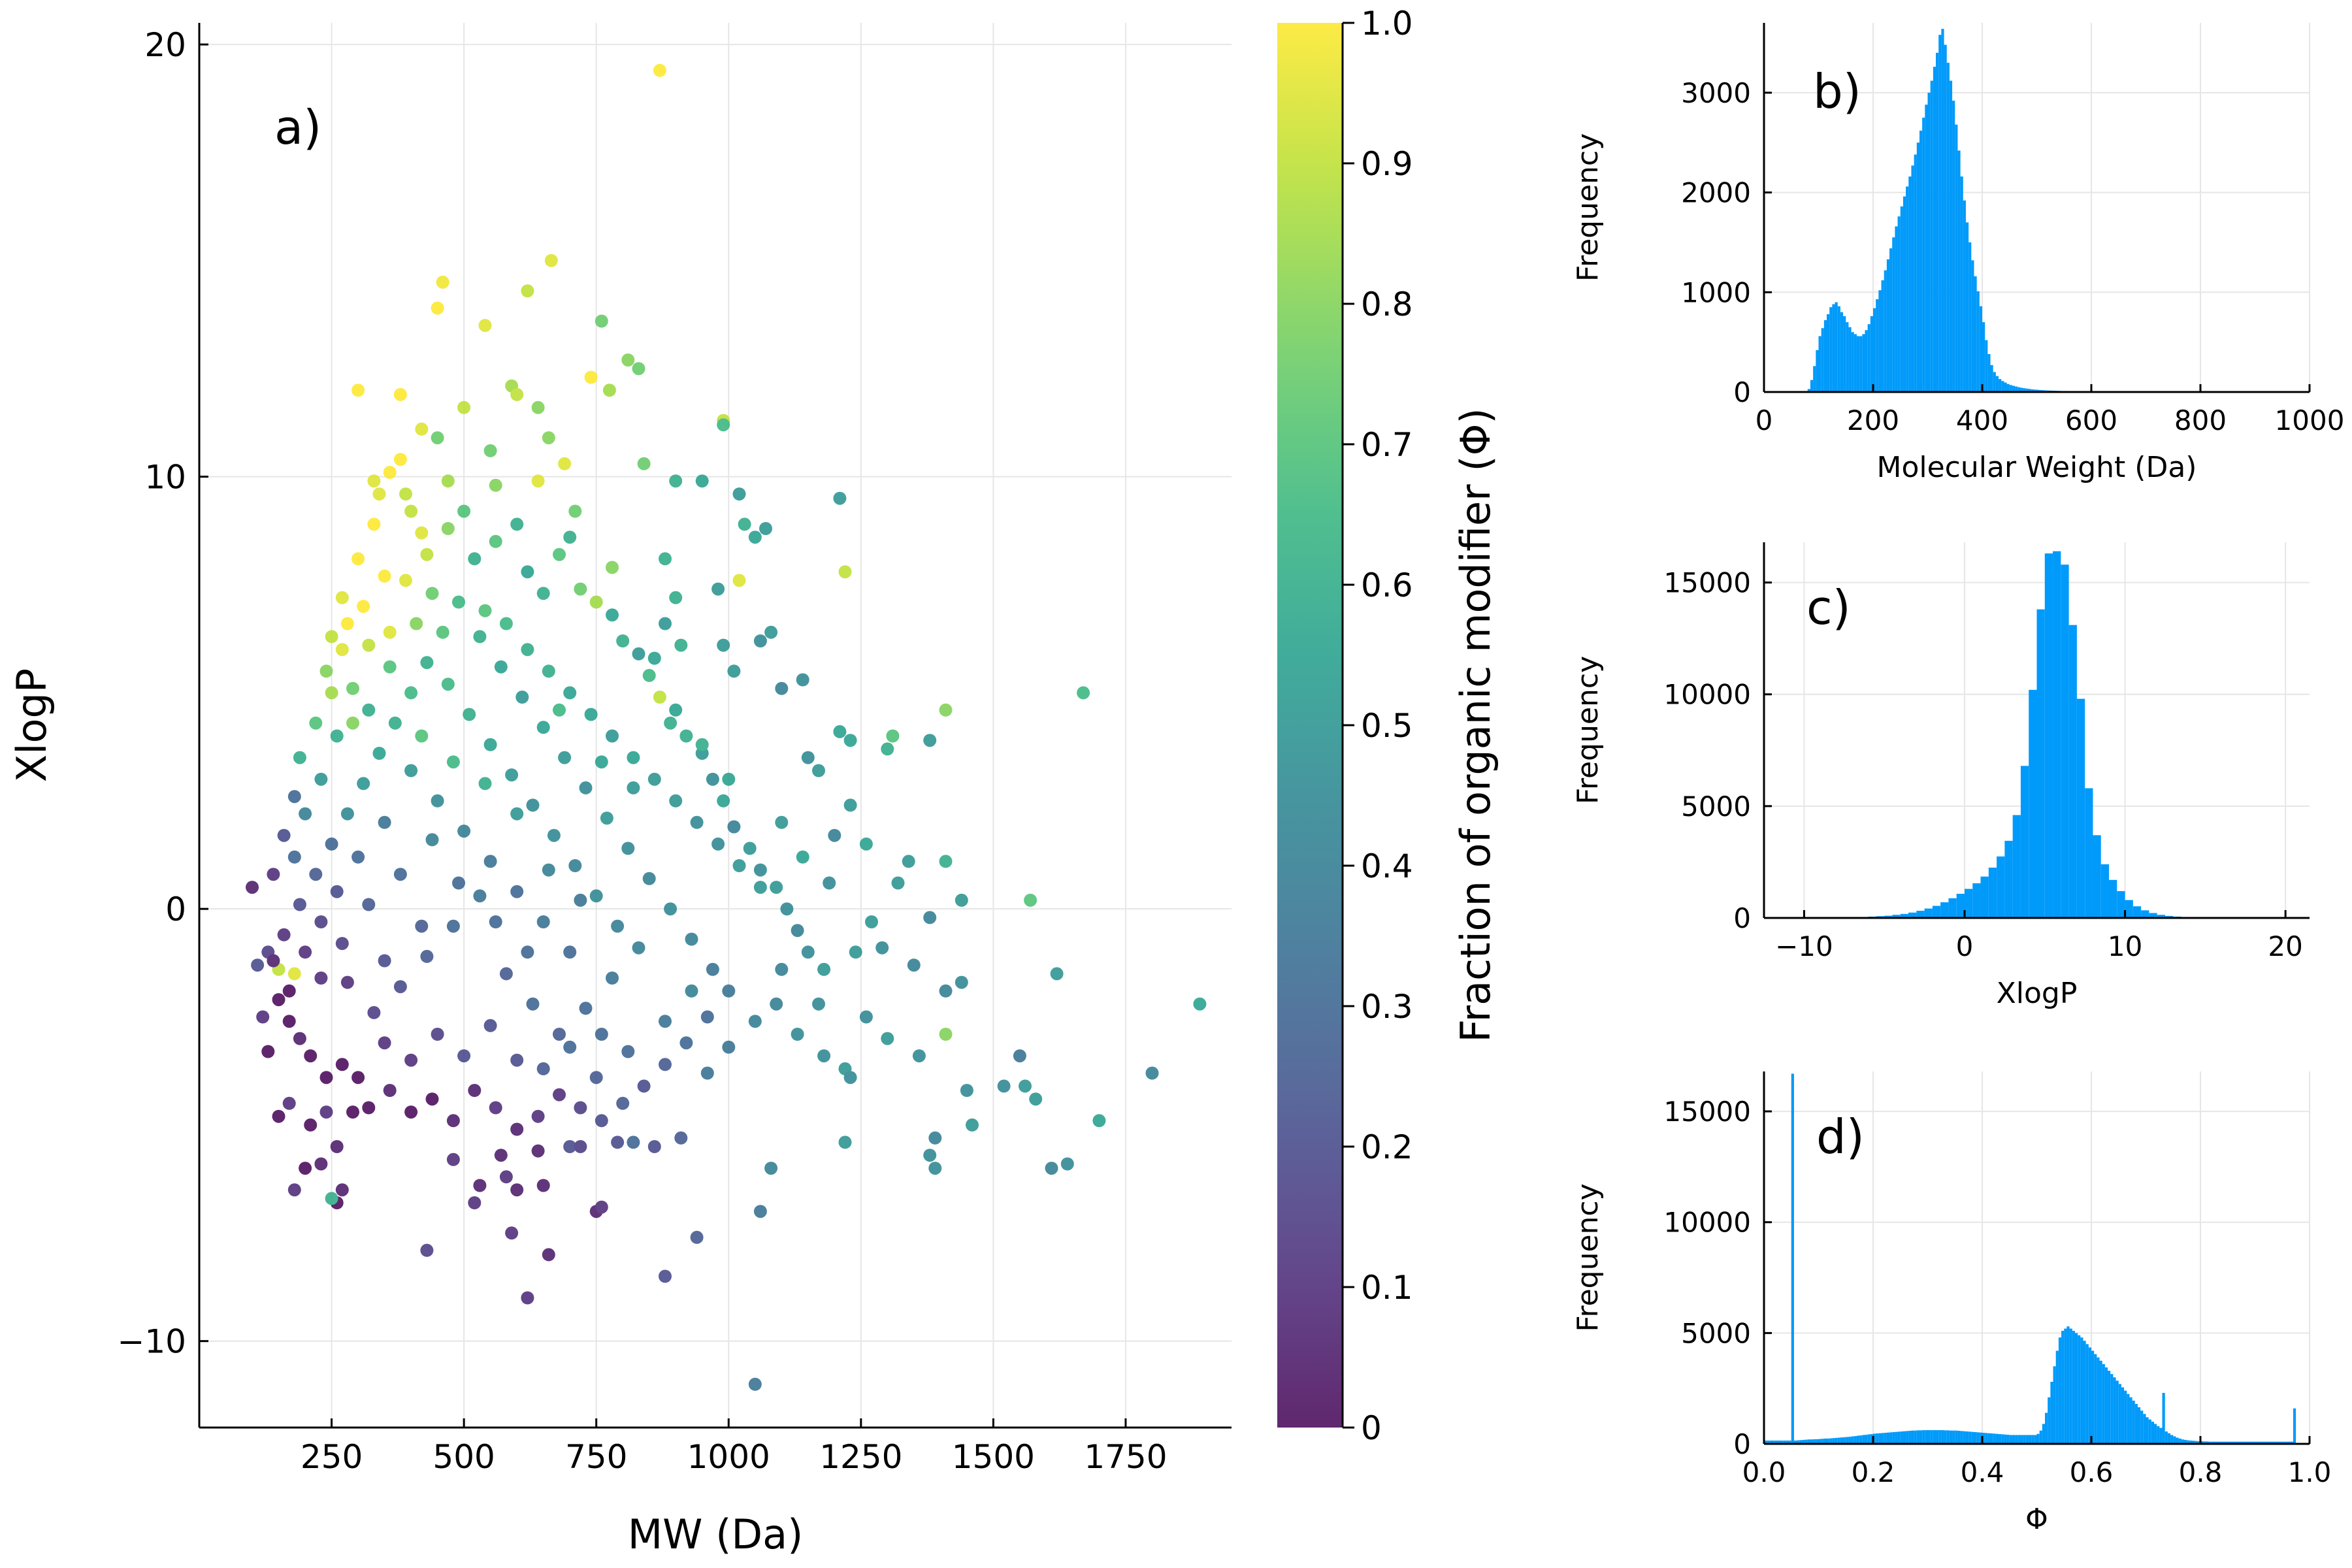  I want to click on y-tick-label: −10, so click(151, 1342).